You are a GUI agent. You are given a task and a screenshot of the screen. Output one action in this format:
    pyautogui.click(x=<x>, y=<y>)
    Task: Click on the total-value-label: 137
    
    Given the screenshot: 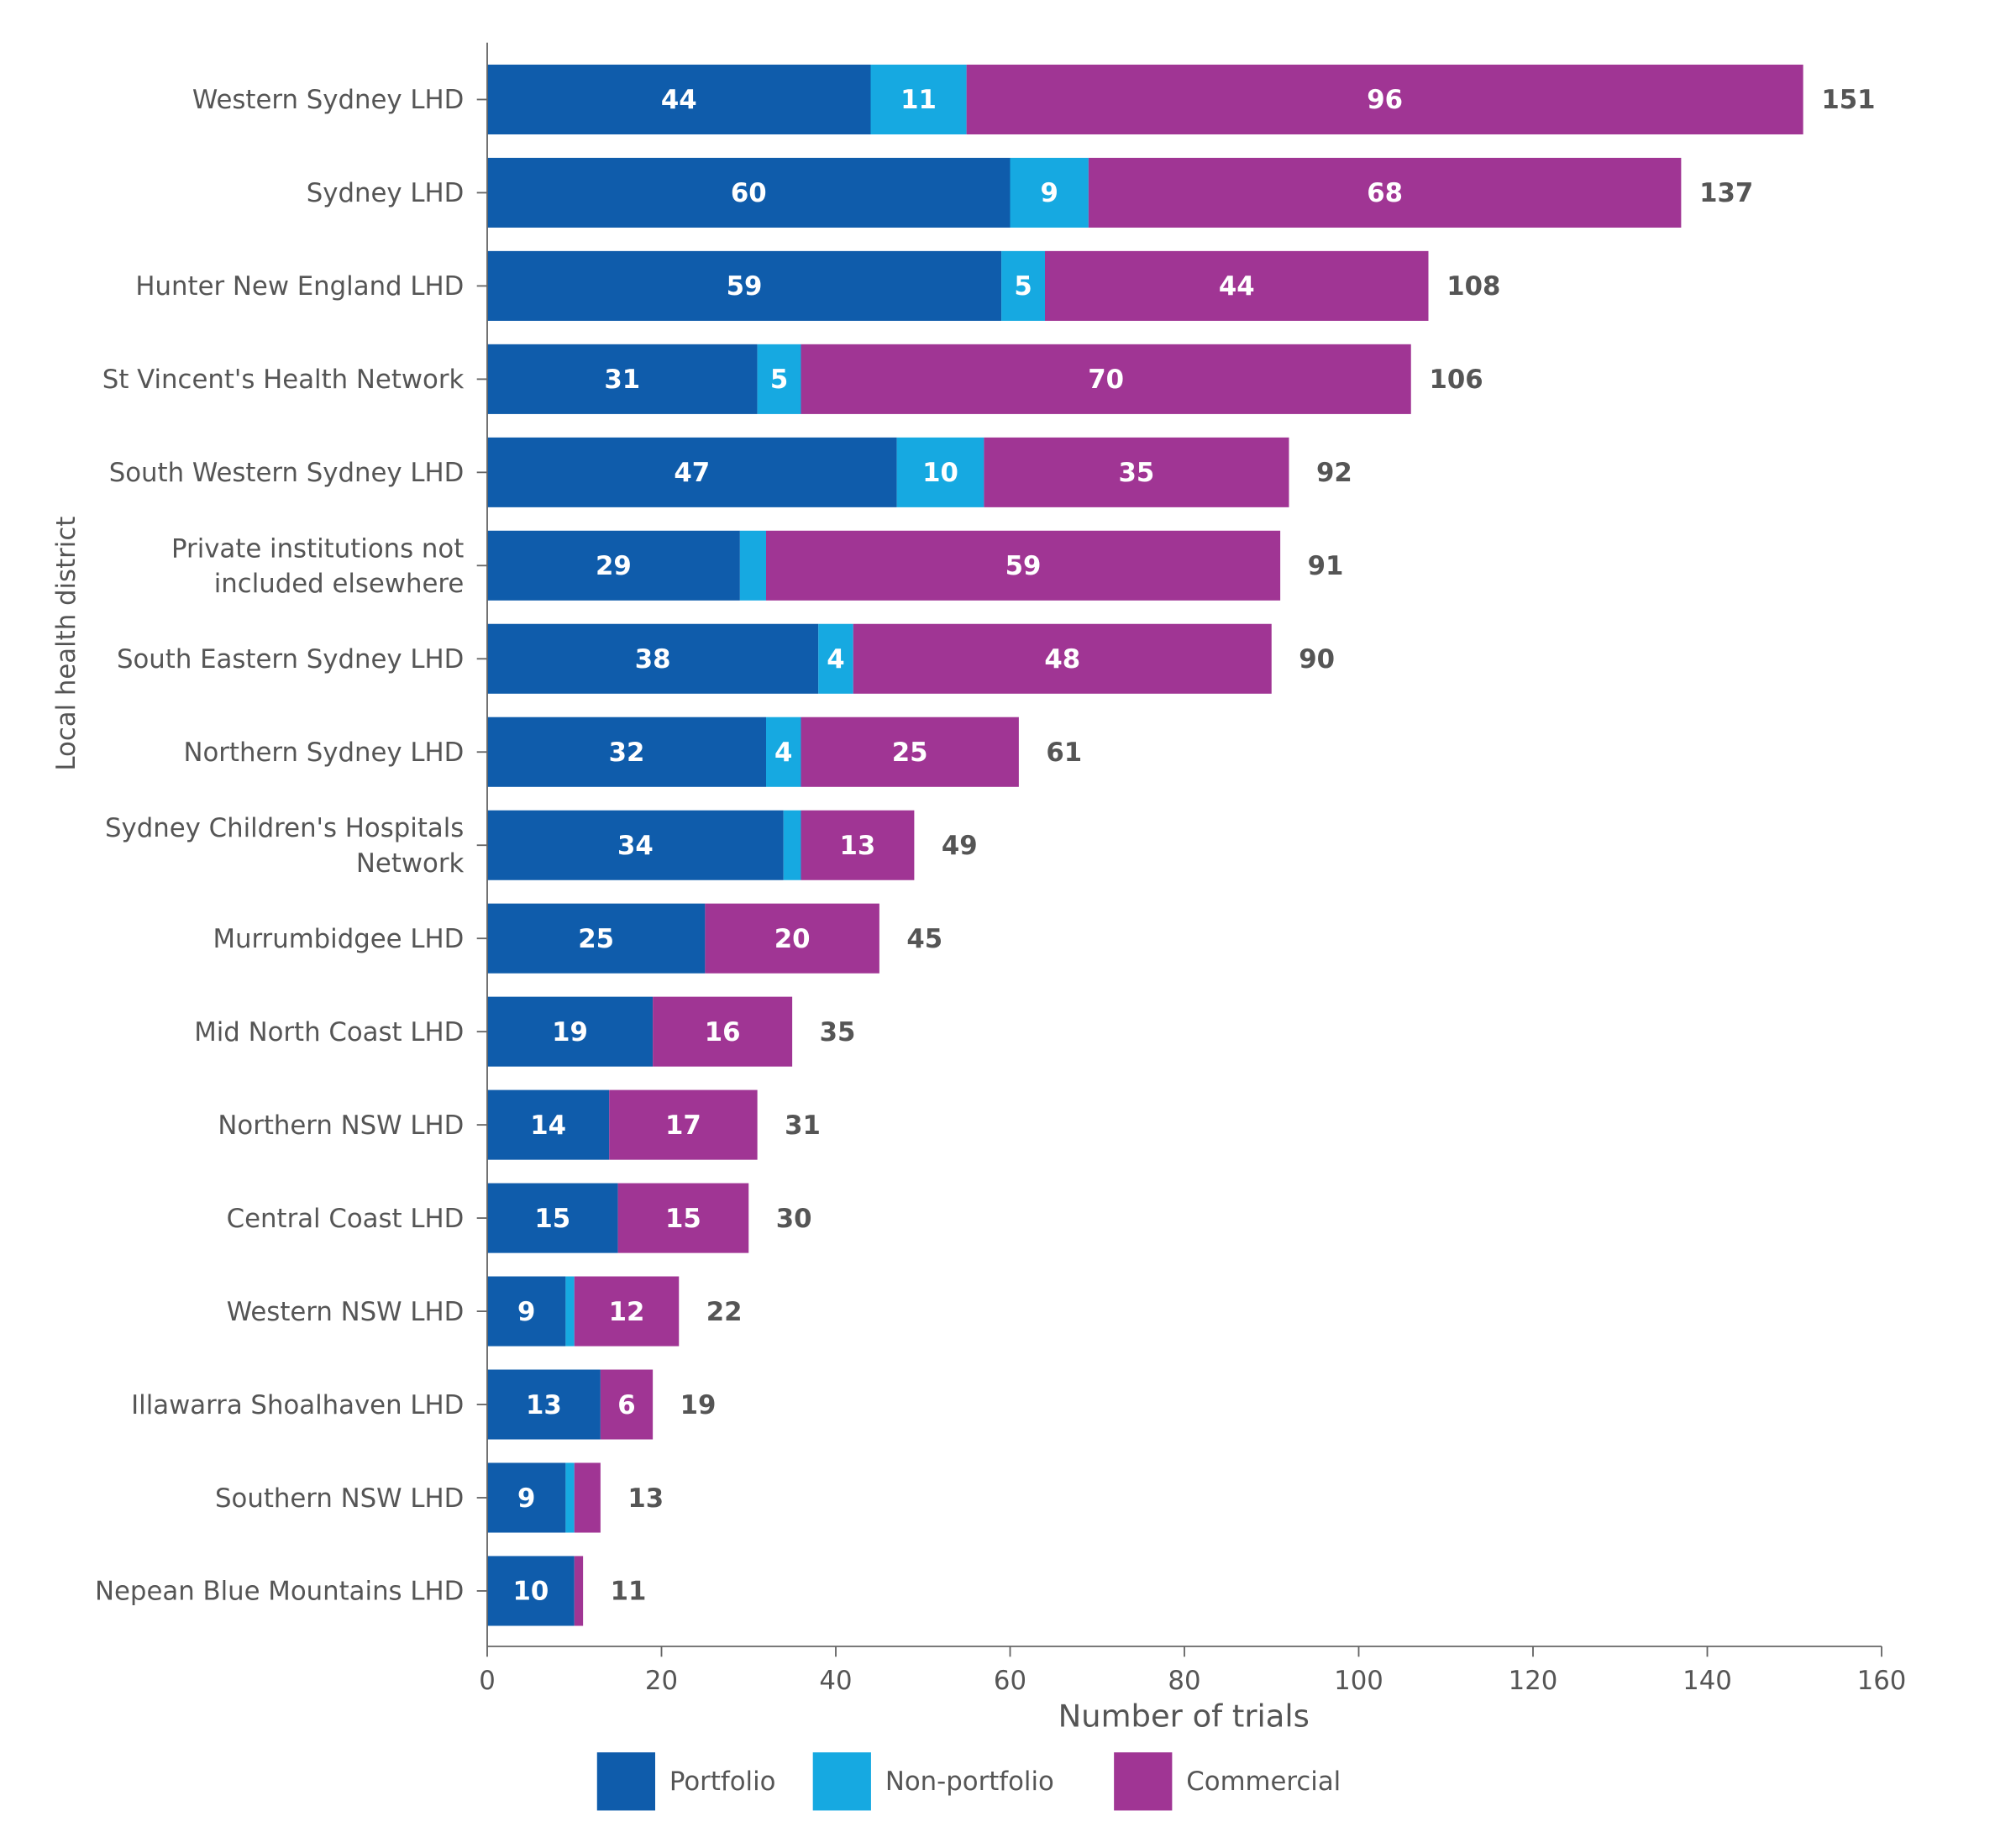 What is the action you would take?
    pyautogui.click(x=1726, y=193)
    